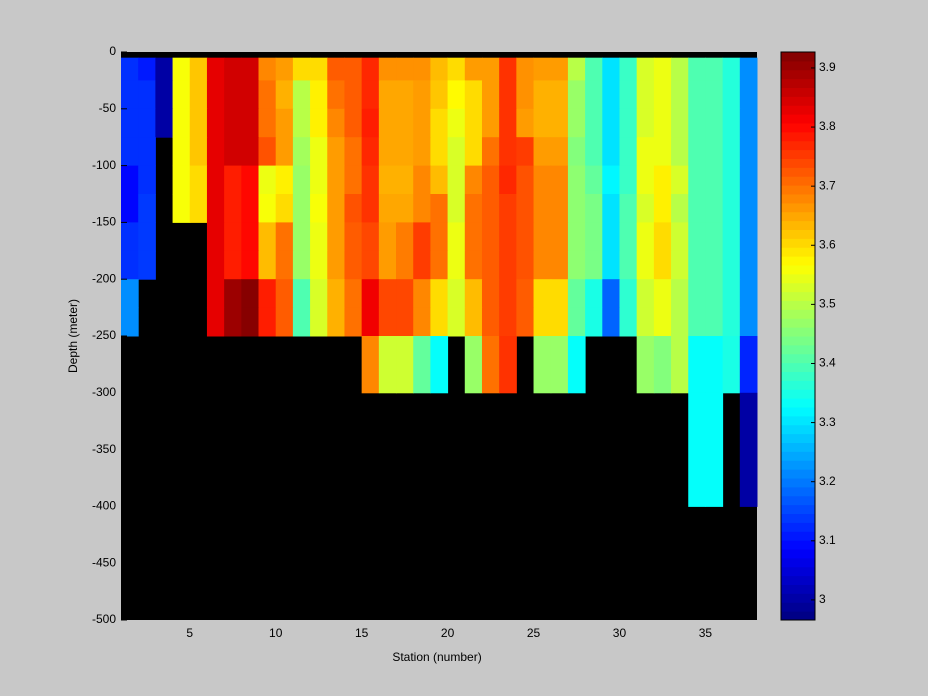 Image resolution: width=928 pixels, height=696 pixels. What do you see at coordinates (189, 633) in the screenshot?
I see `x-tick-label: 5` at bounding box center [189, 633].